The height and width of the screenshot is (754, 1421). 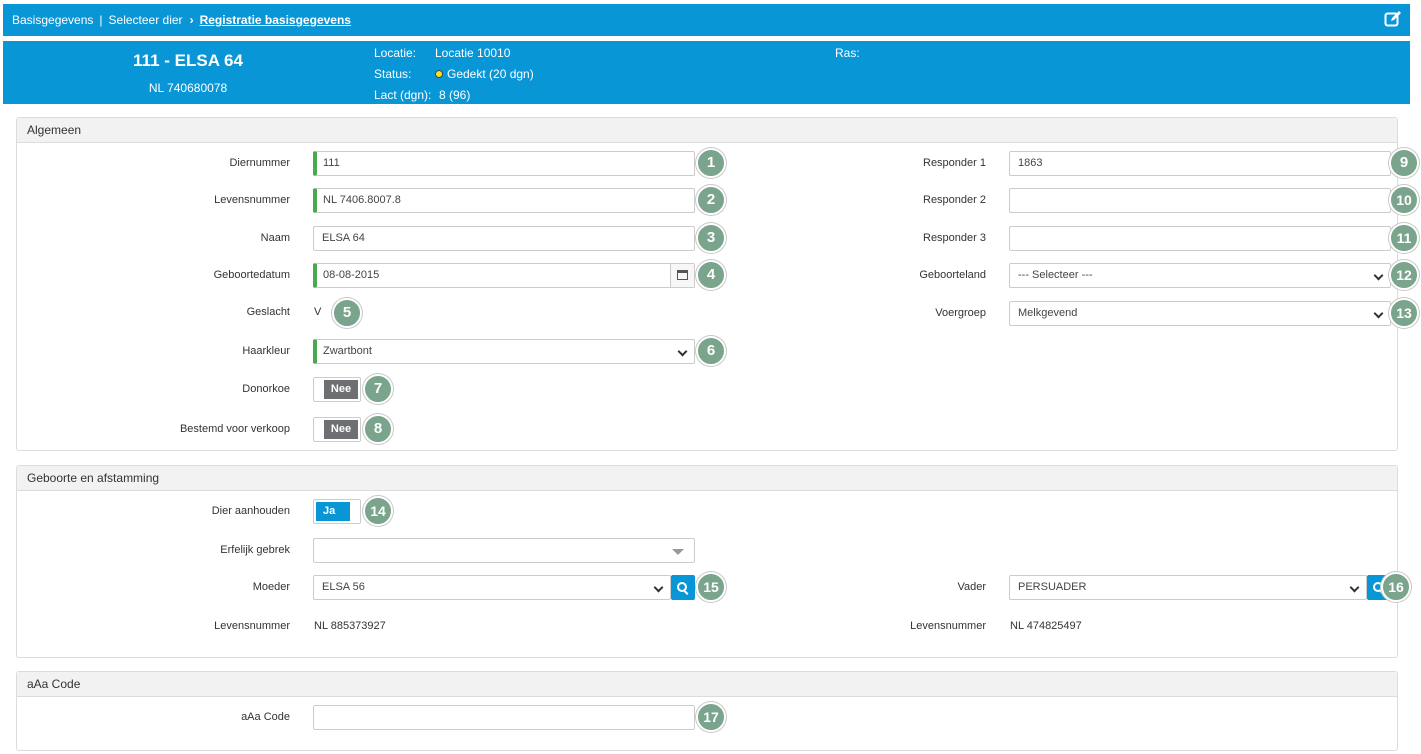 I want to click on voergroep-label: Voergroep, so click(x=960, y=313).